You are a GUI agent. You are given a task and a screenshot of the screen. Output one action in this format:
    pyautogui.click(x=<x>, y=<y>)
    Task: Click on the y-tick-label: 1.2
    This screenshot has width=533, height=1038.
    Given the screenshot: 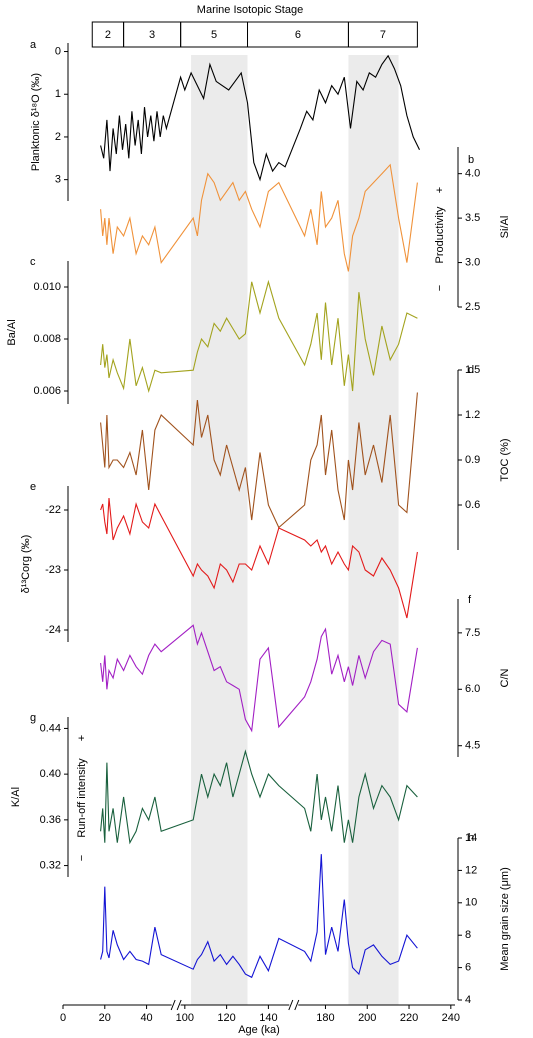 What is the action you would take?
    pyautogui.click(x=472, y=415)
    